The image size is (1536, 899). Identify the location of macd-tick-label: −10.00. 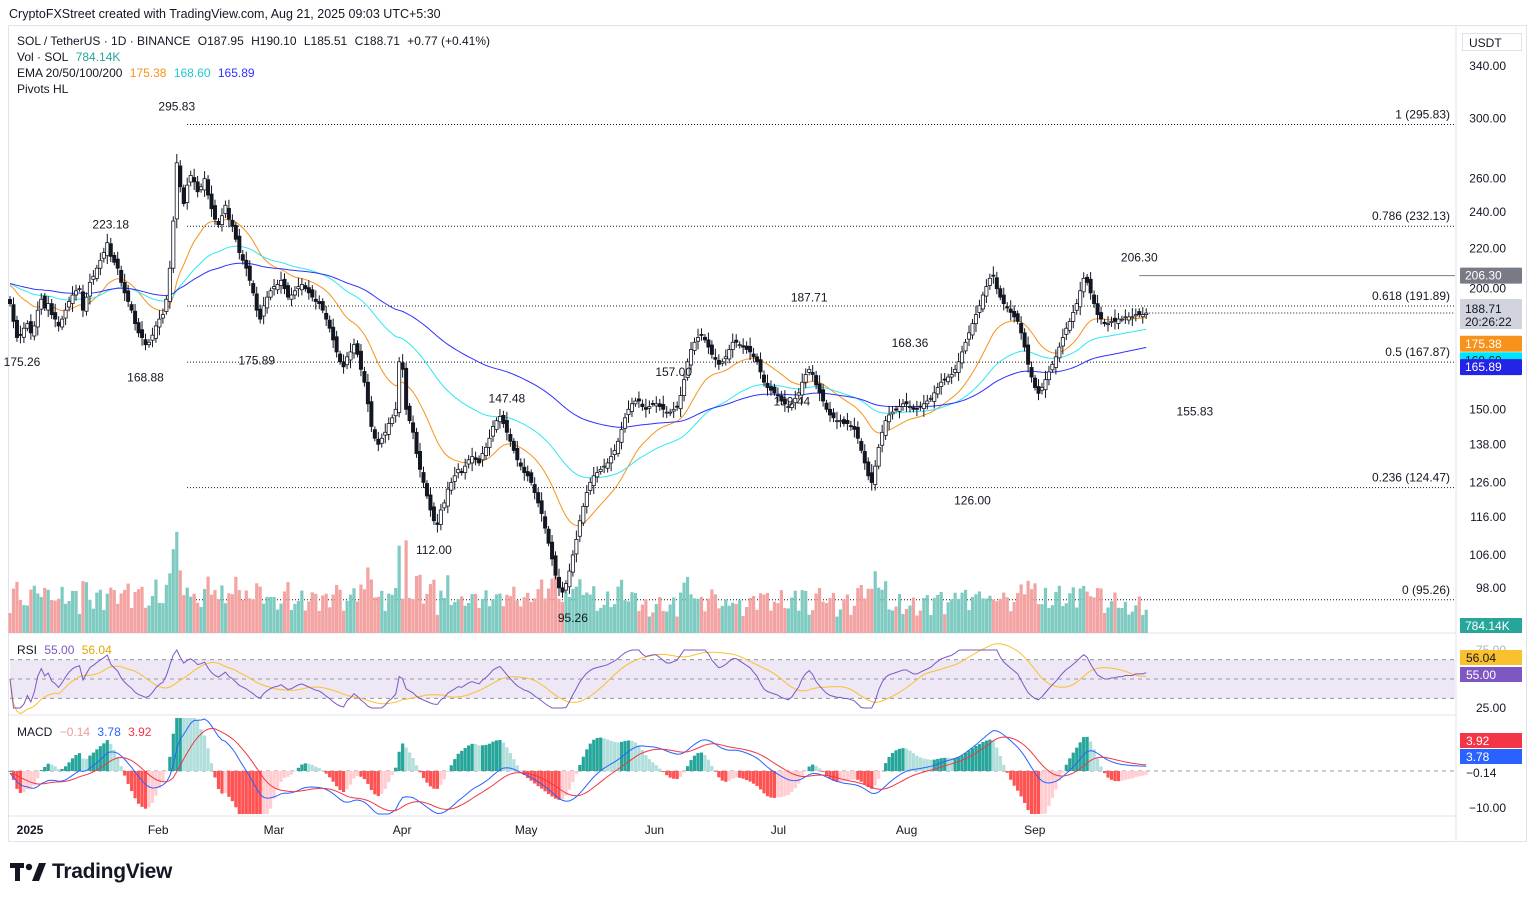
(1487, 808).